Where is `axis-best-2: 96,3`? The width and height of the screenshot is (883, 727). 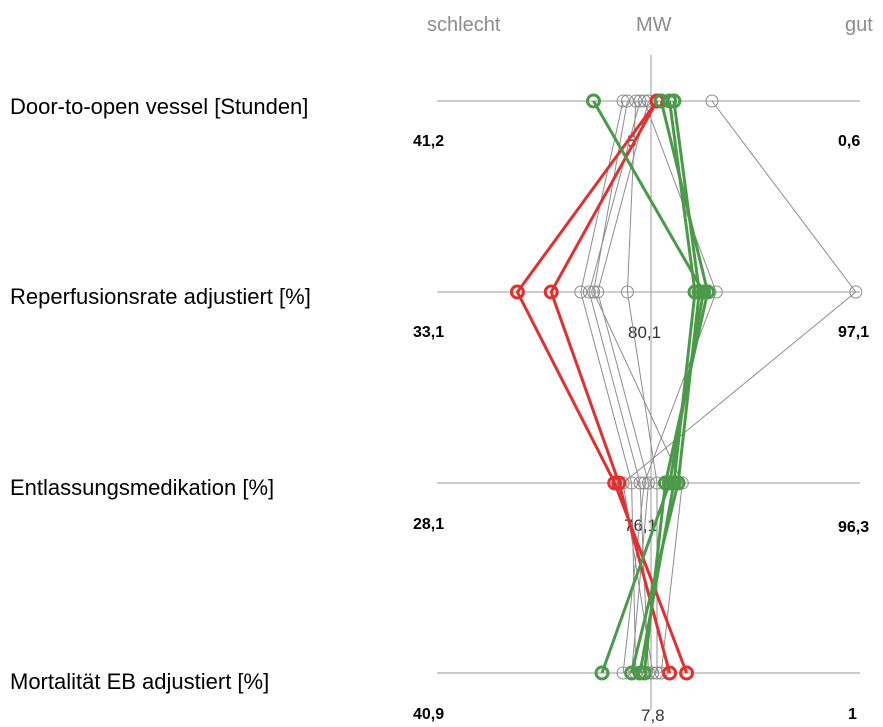
axis-best-2: 96,3 is located at coordinates (854, 527).